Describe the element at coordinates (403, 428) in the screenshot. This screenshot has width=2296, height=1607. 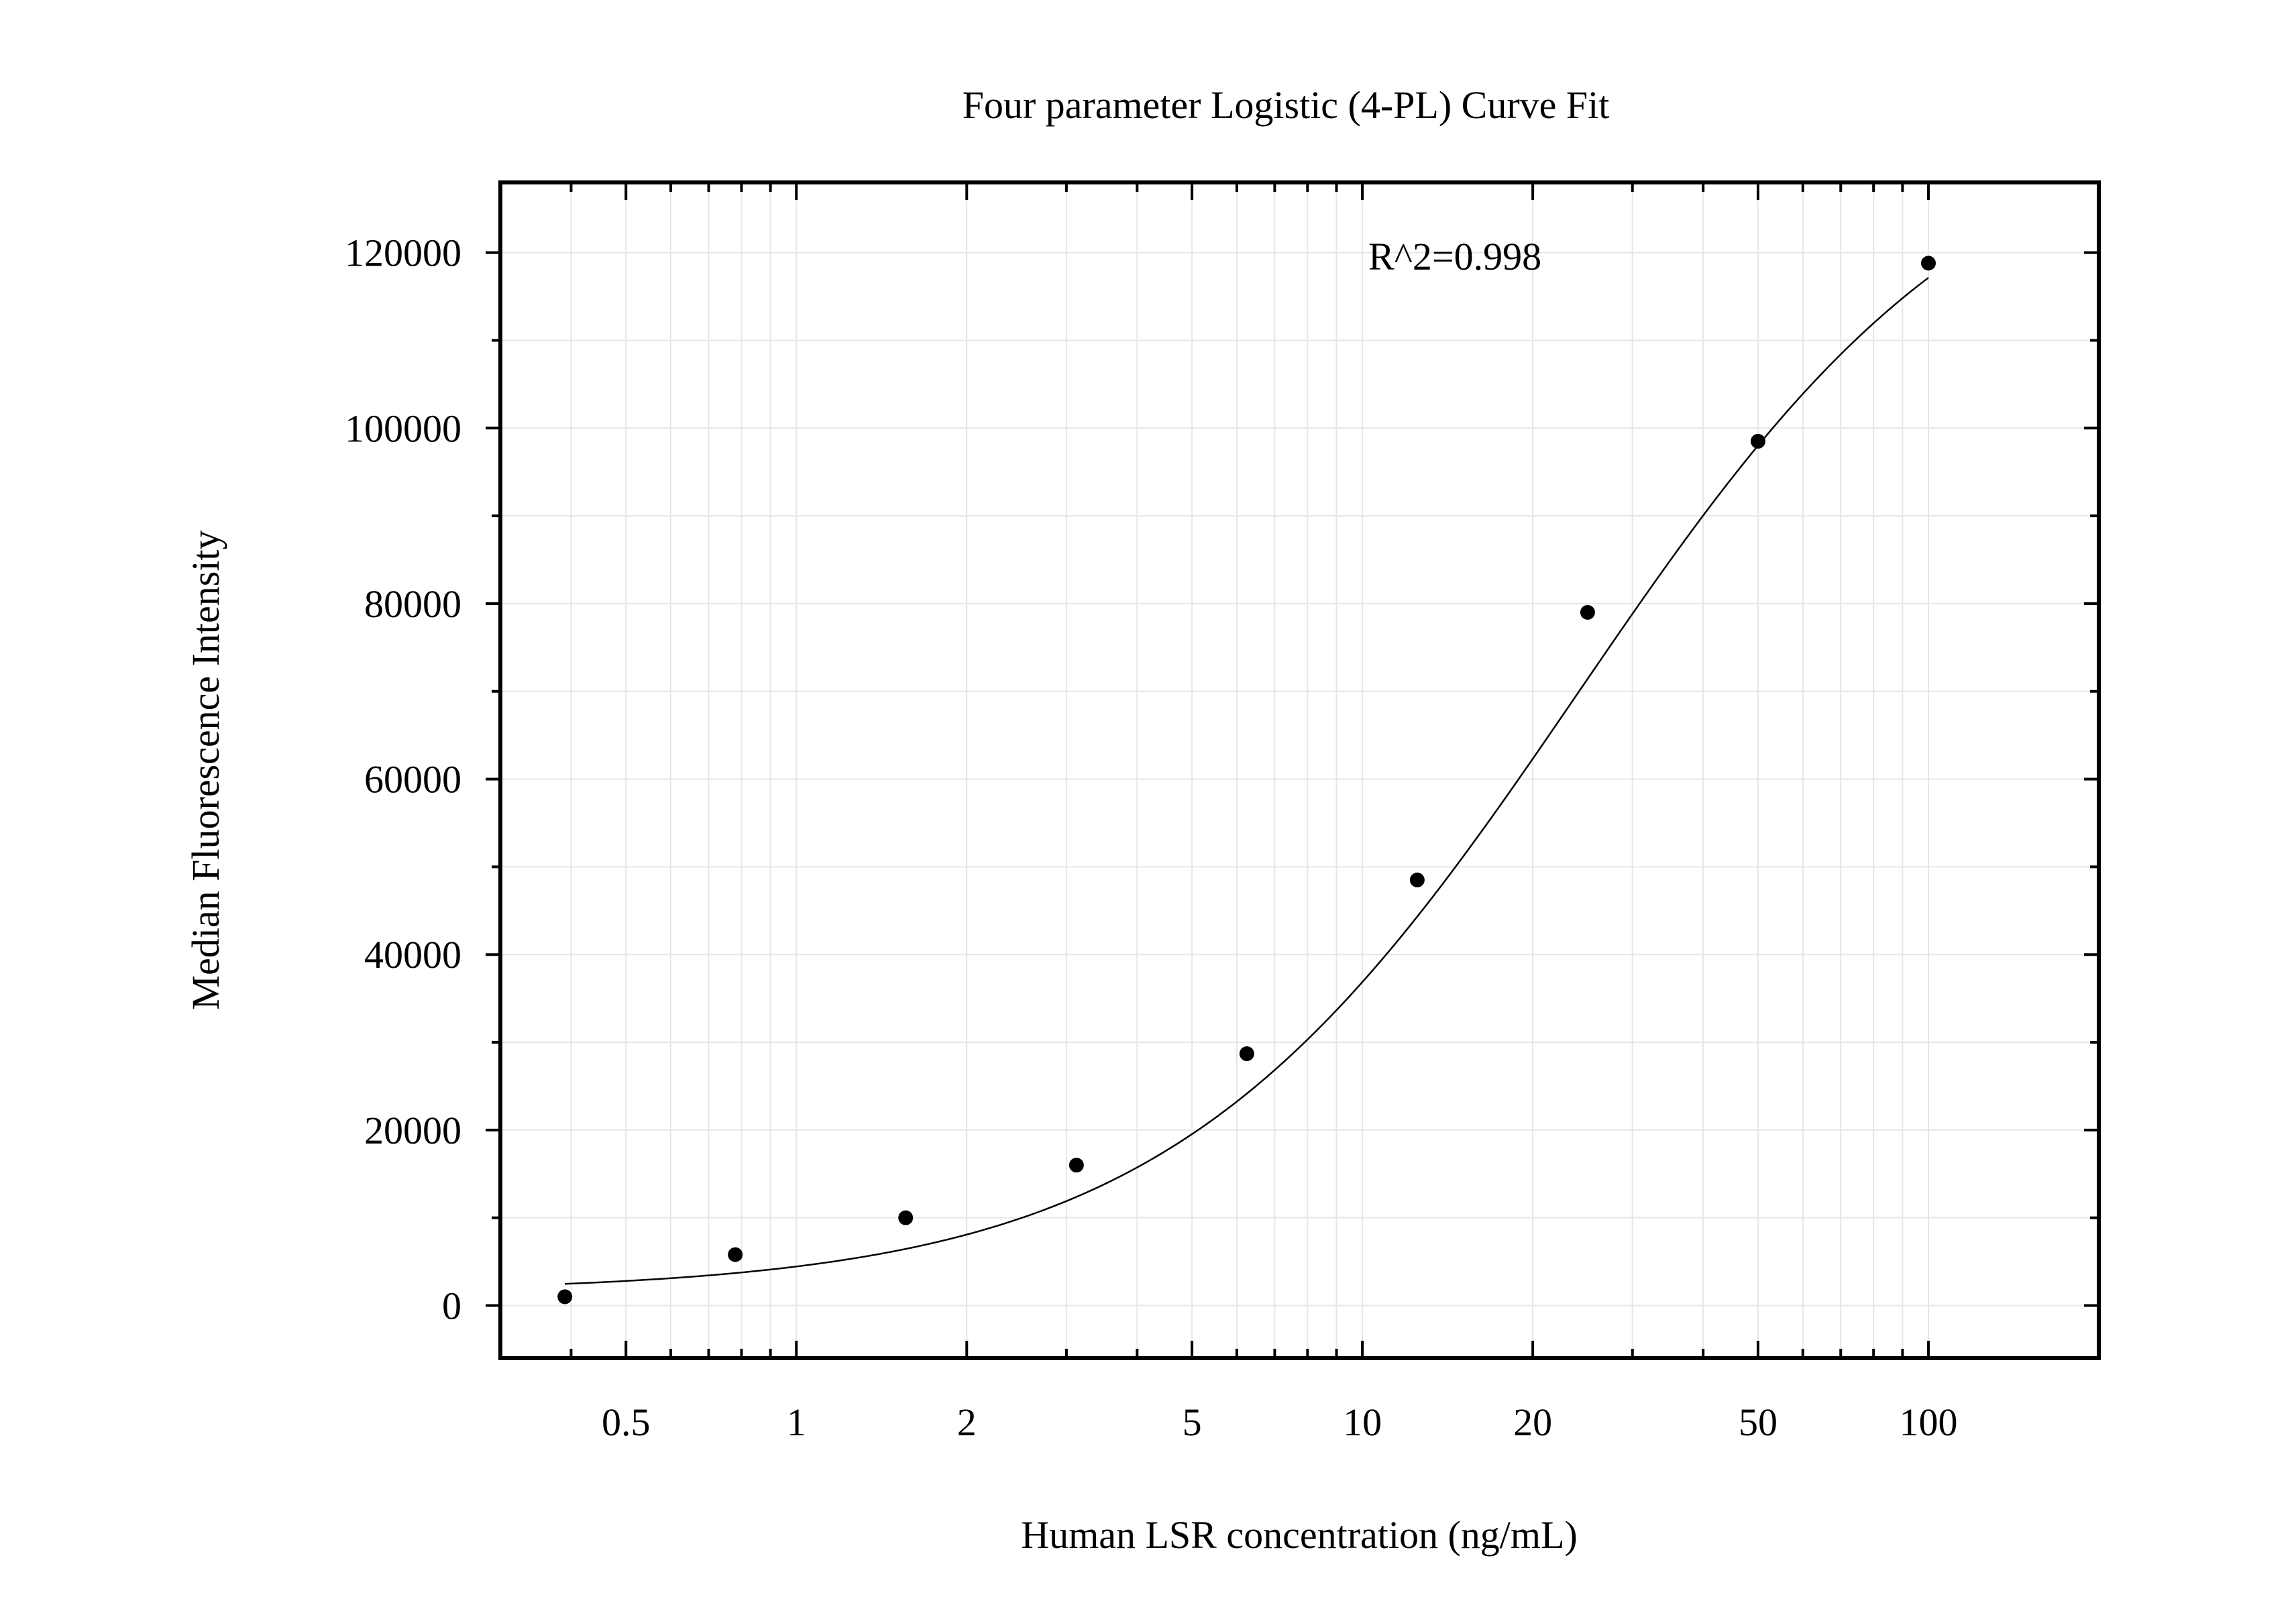
I see `y-tick-label: 100000` at that location.